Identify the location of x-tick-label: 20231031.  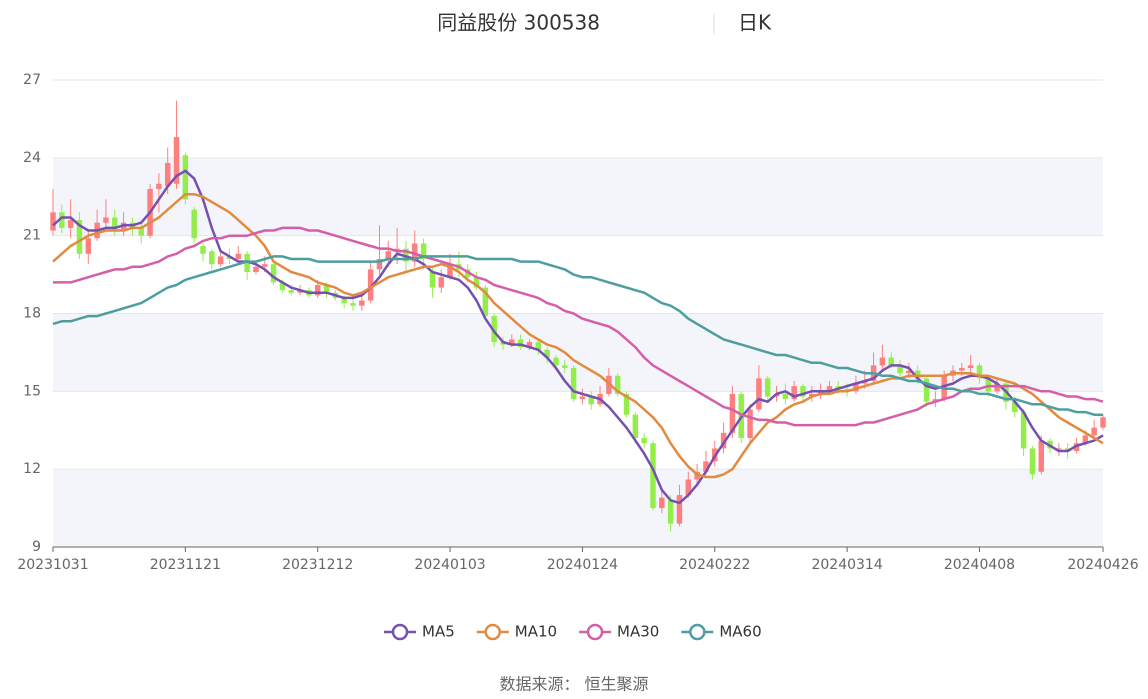
(52, 565).